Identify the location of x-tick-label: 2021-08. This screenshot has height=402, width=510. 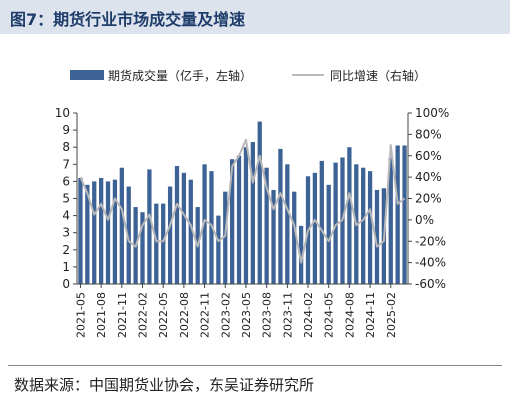
(101, 315).